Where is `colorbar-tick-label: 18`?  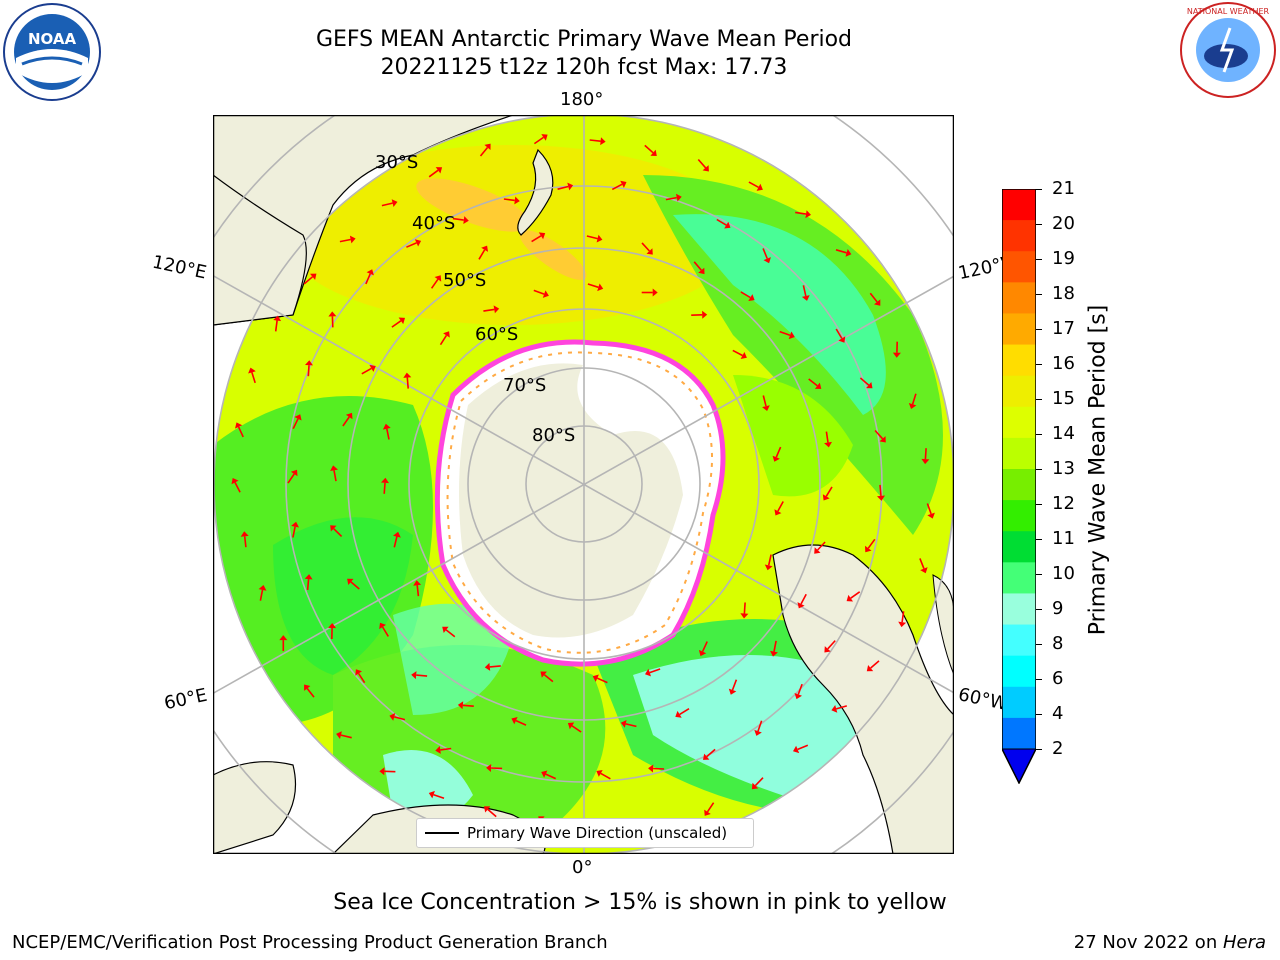 colorbar-tick-label: 18 is located at coordinates (1063, 293).